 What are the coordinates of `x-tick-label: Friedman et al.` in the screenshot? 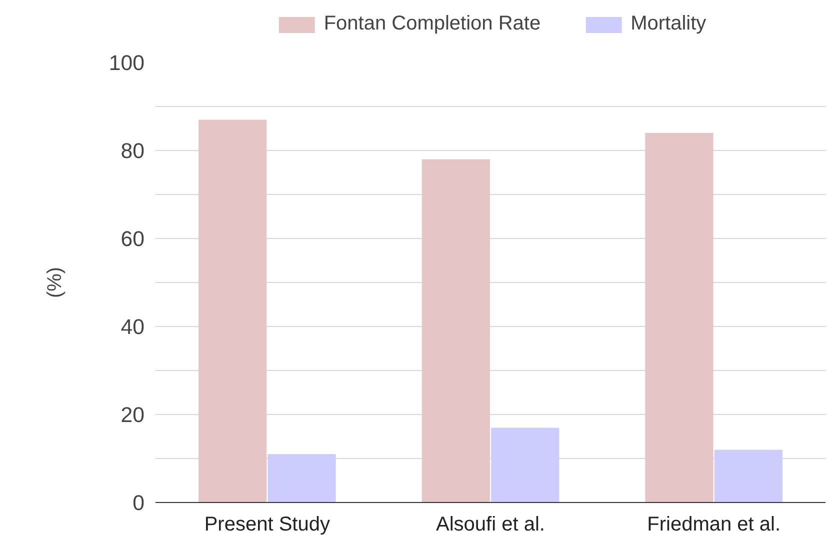 It's located at (714, 525).